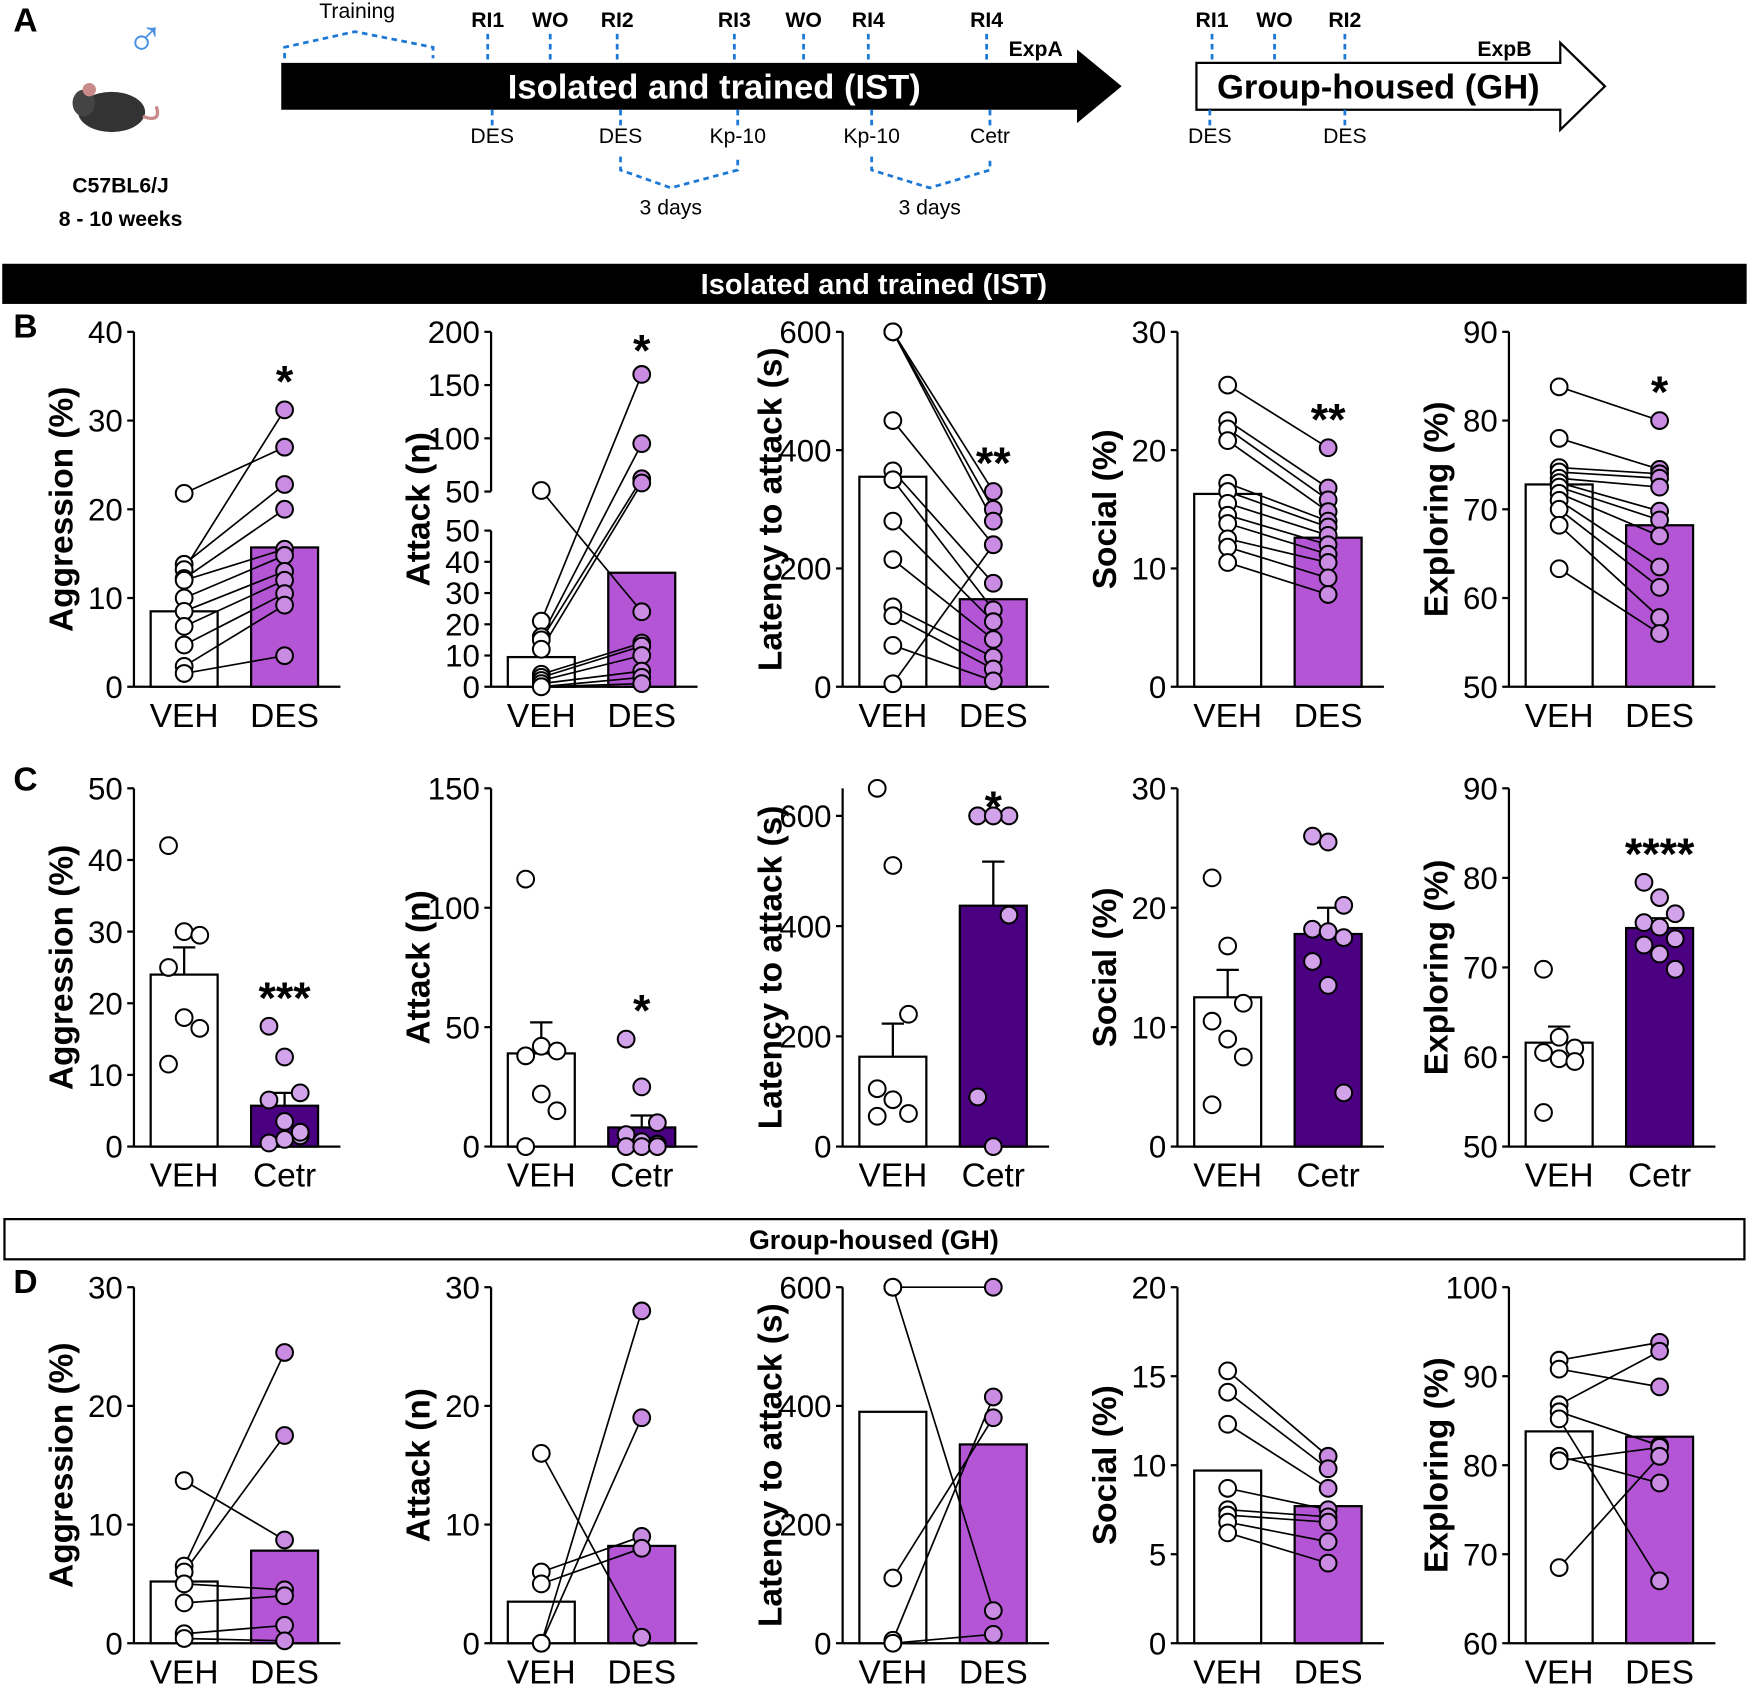  What do you see at coordinates (462, 1027) in the screenshot?
I see `y-tick-label: 50` at bounding box center [462, 1027].